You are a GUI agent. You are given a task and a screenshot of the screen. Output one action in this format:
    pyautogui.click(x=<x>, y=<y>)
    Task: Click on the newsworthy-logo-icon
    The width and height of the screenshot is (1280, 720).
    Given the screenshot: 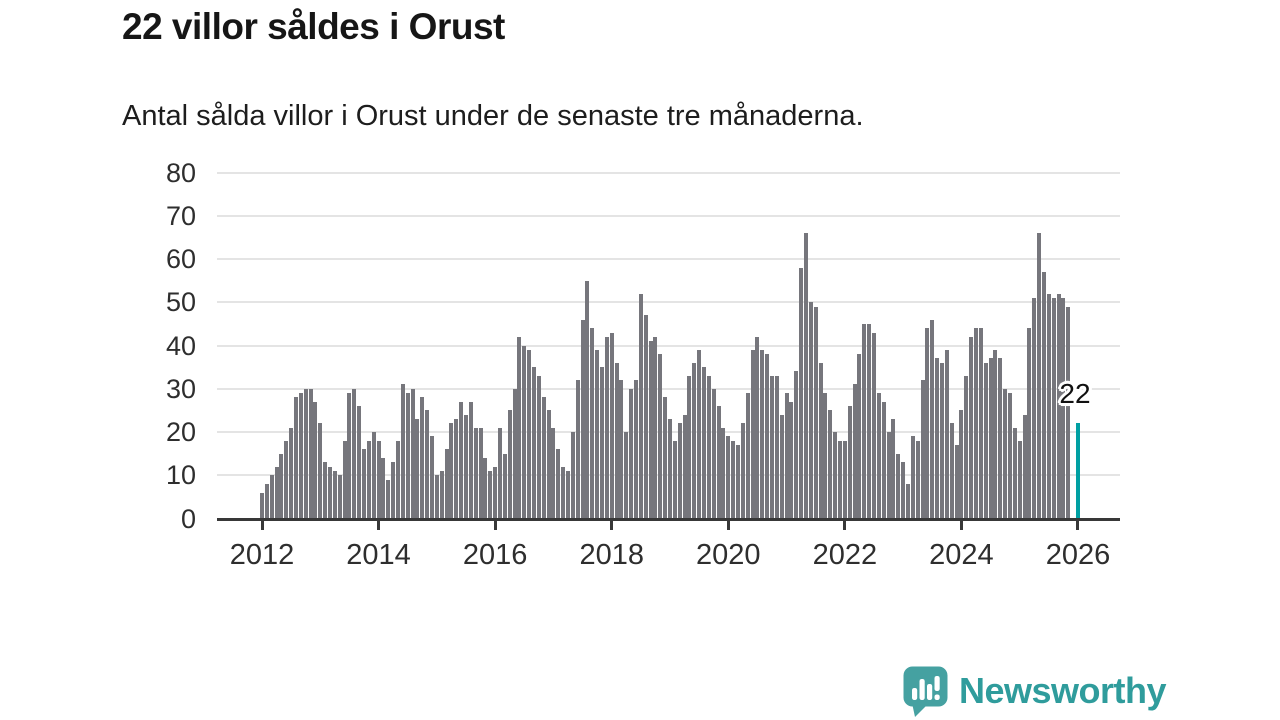 What is the action you would take?
    pyautogui.click(x=925, y=691)
    